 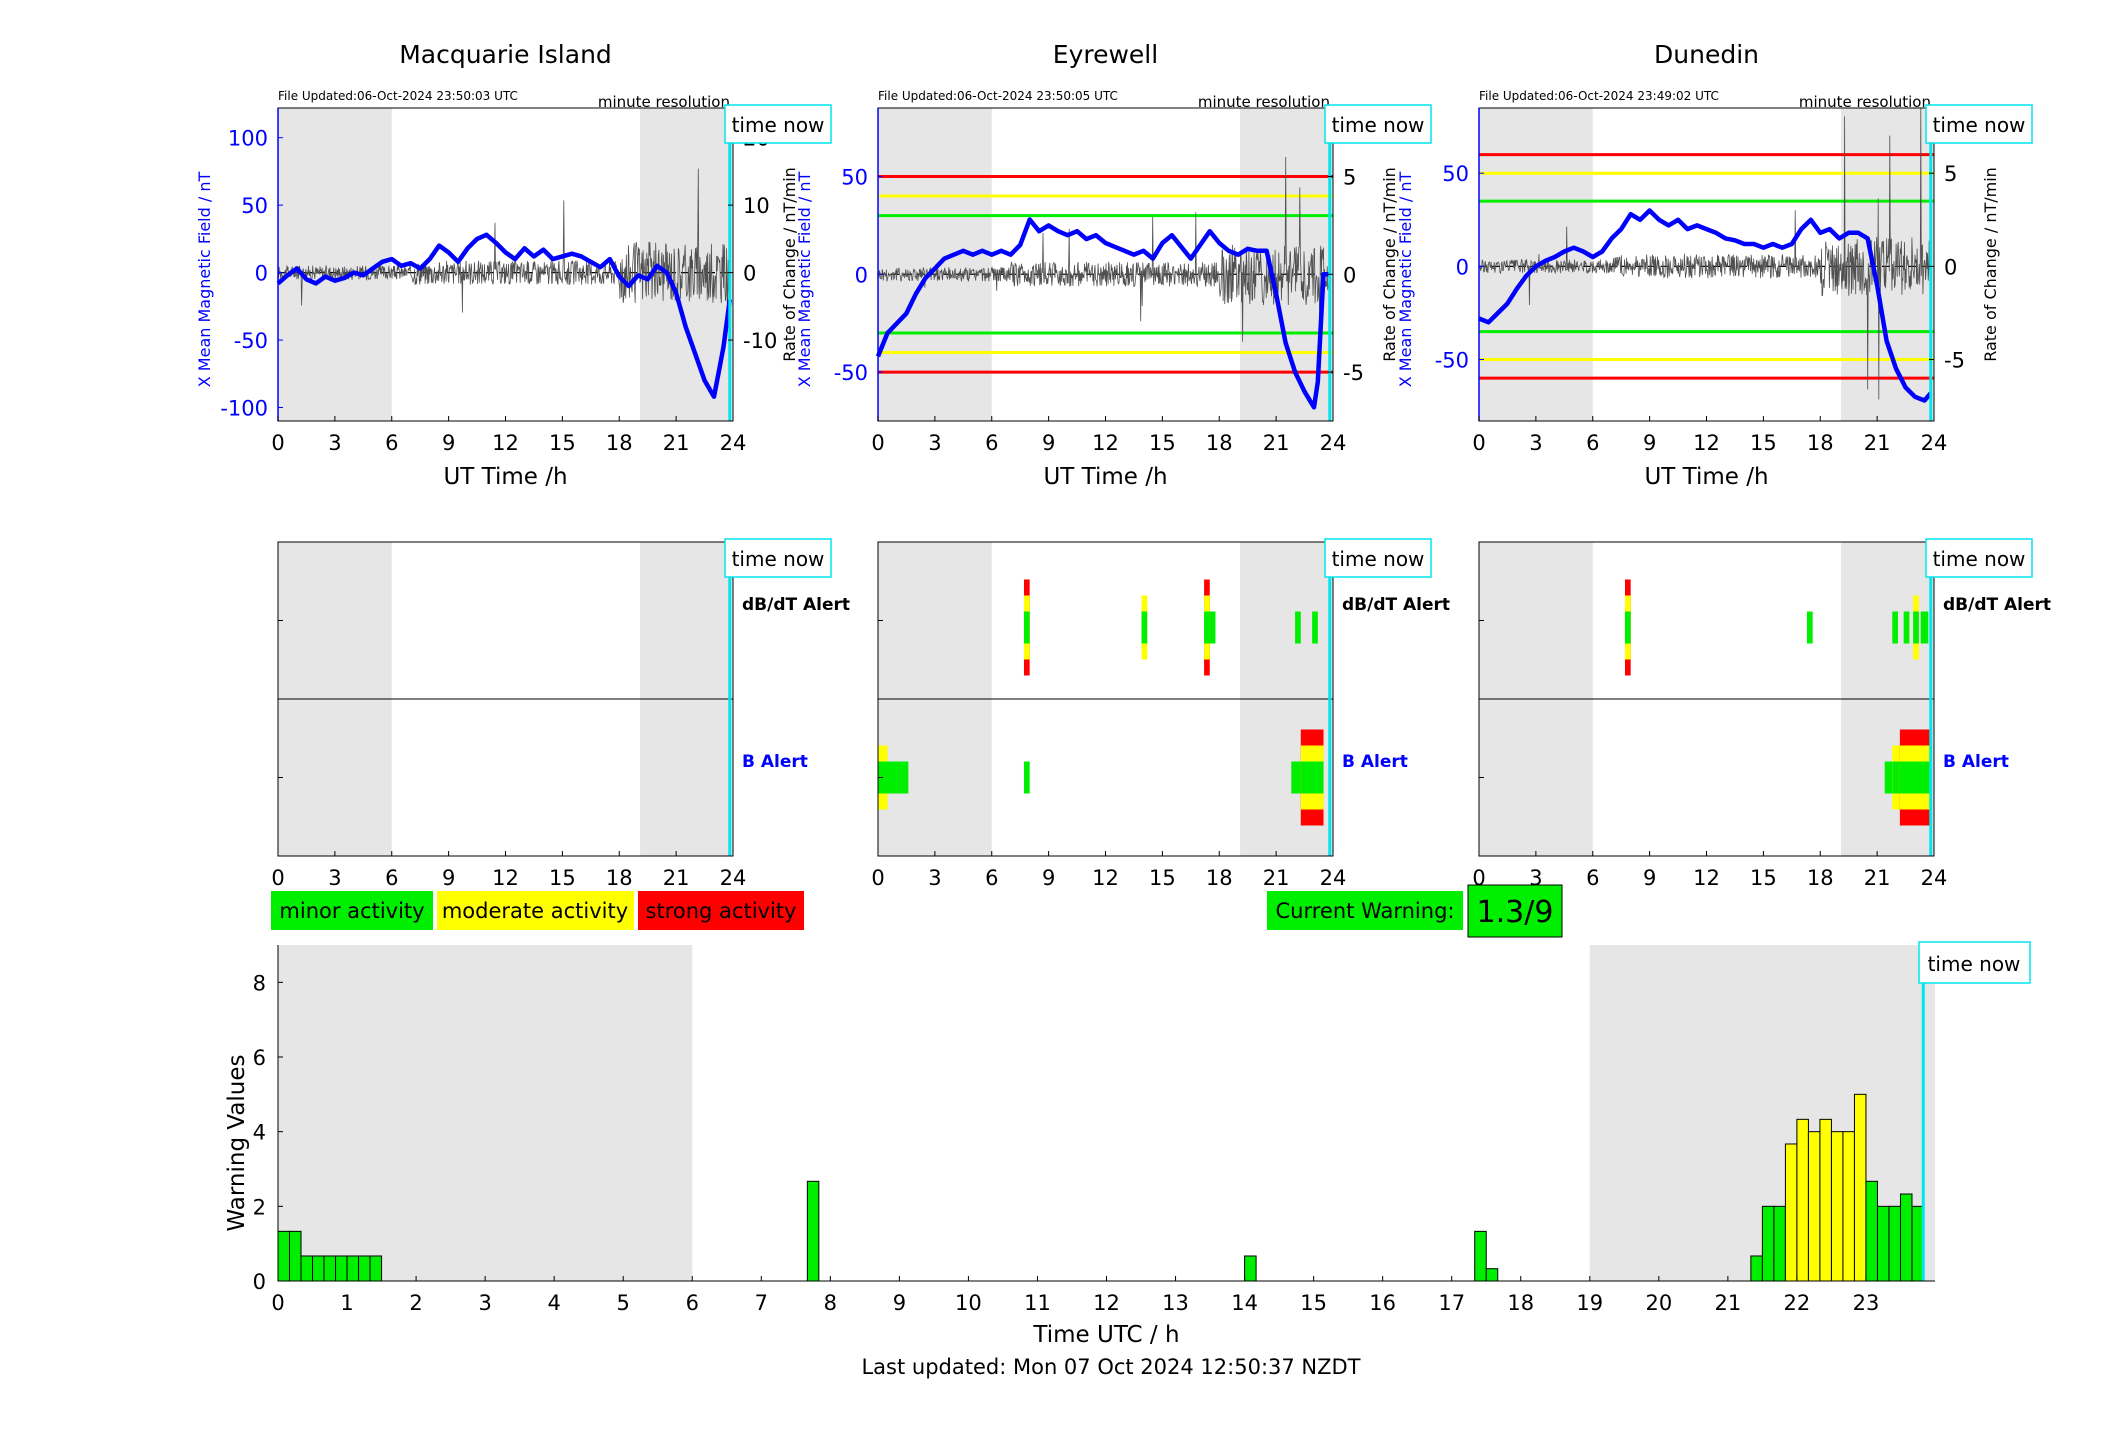 I want to click on y-tick-label: 6, so click(x=259, y=1058).